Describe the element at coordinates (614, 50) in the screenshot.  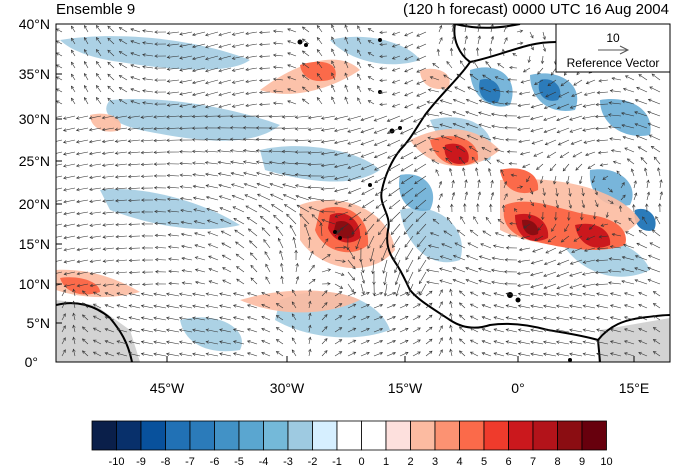
I see `reference-vector-arrow` at that location.